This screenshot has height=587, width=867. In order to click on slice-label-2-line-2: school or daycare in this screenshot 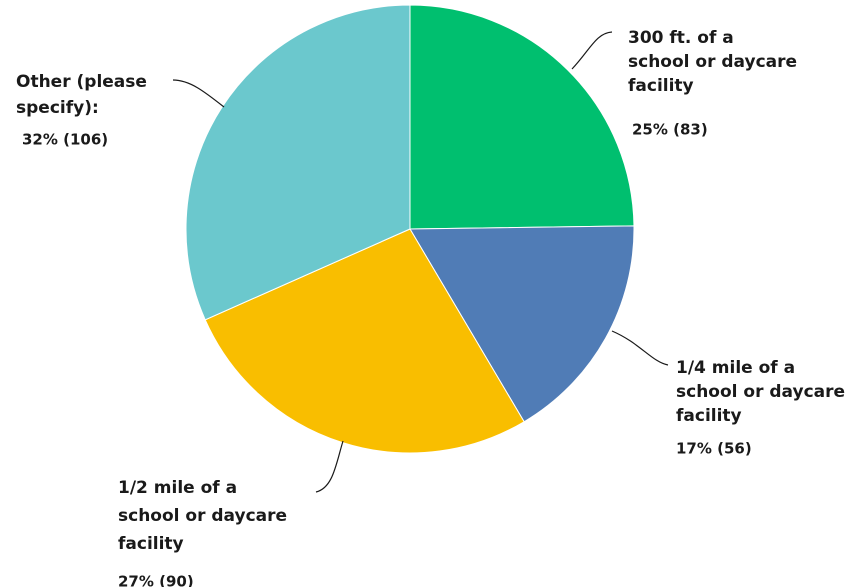, I will do `click(760, 392)`.